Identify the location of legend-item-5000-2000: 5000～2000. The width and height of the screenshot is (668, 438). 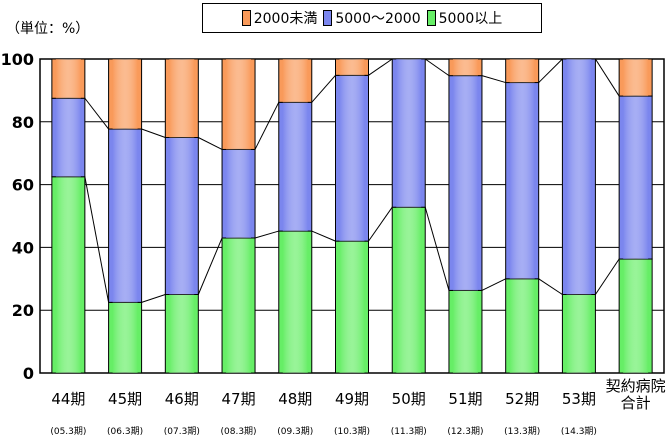
(372, 18).